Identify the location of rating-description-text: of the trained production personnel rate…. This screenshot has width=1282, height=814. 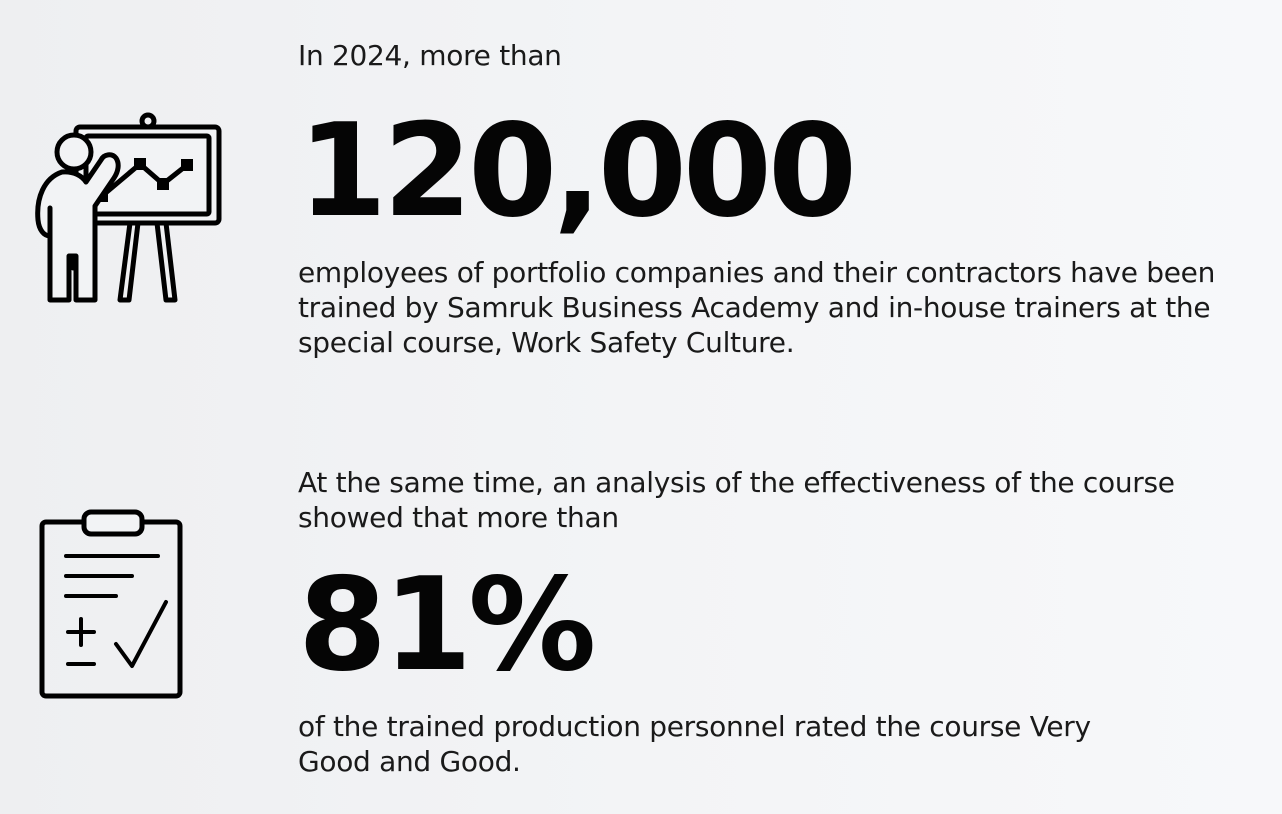
(694, 744).